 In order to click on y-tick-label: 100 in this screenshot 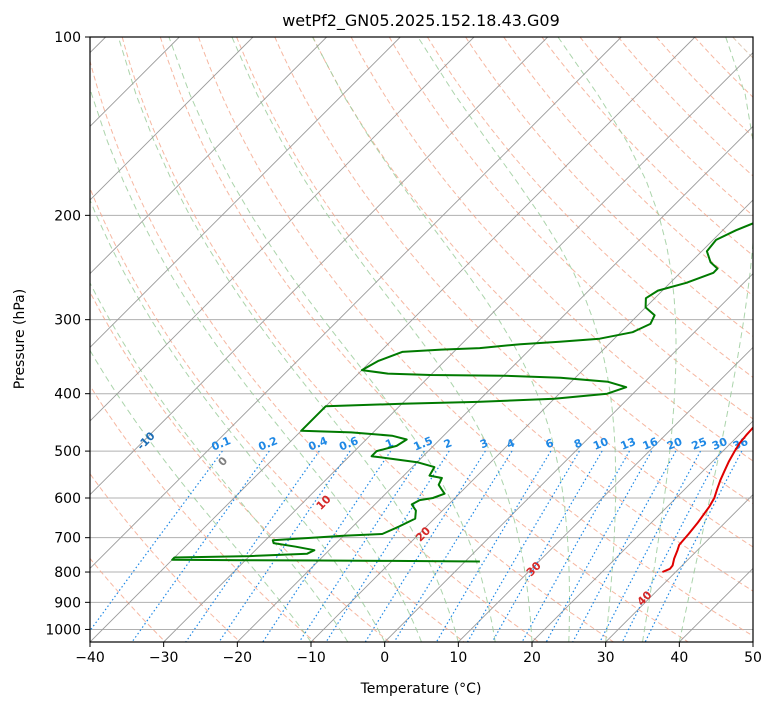, I will do `click(67, 38)`.